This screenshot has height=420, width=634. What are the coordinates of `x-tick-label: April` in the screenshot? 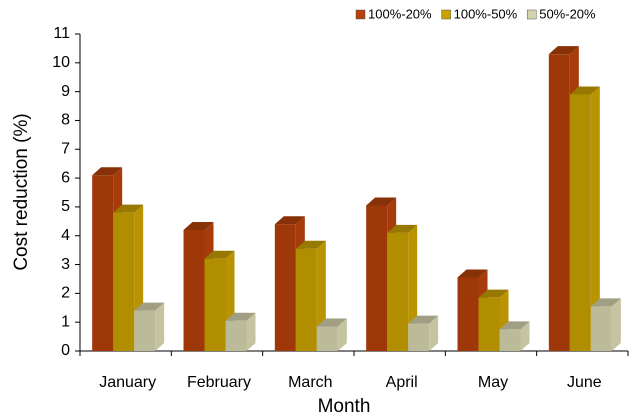 It's located at (402, 382).